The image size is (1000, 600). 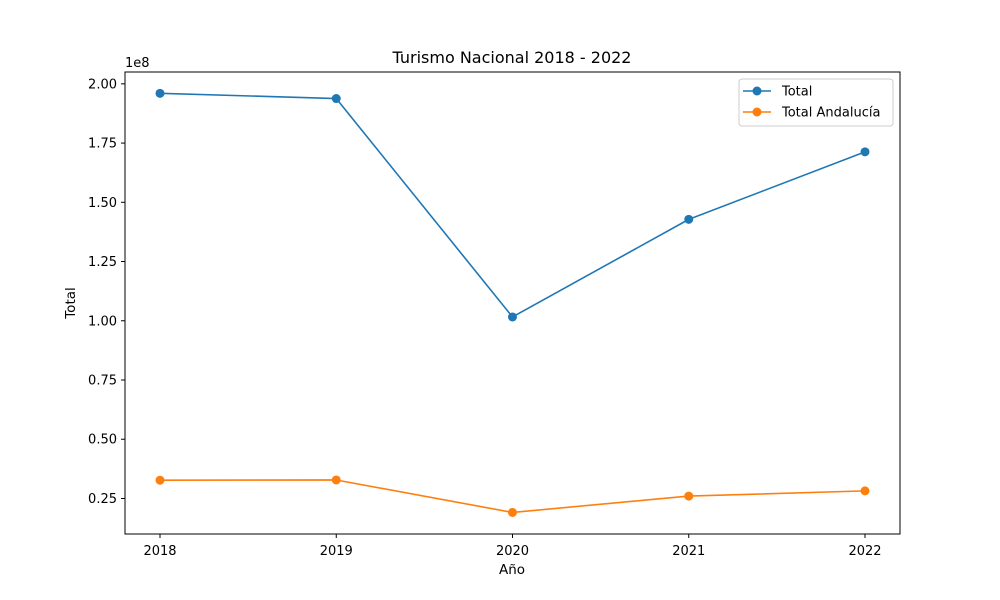 I want to click on y-tick-label: 1.75, so click(x=102, y=144).